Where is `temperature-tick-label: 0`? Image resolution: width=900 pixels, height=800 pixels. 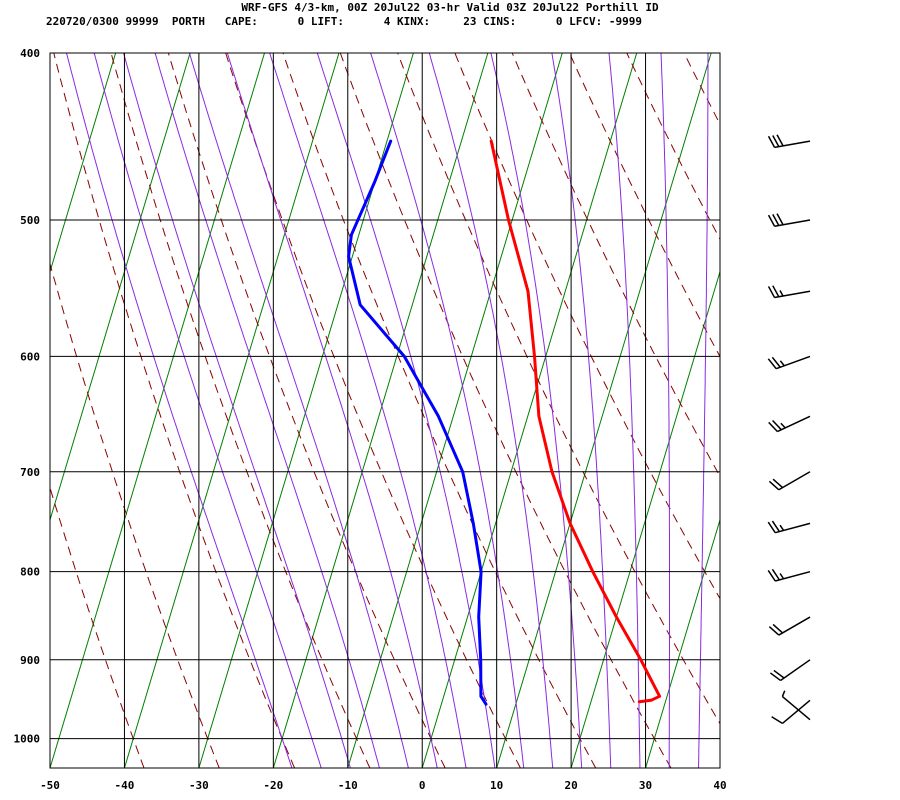 temperature-tick-label: 0 is located at coordinates (422, 785).